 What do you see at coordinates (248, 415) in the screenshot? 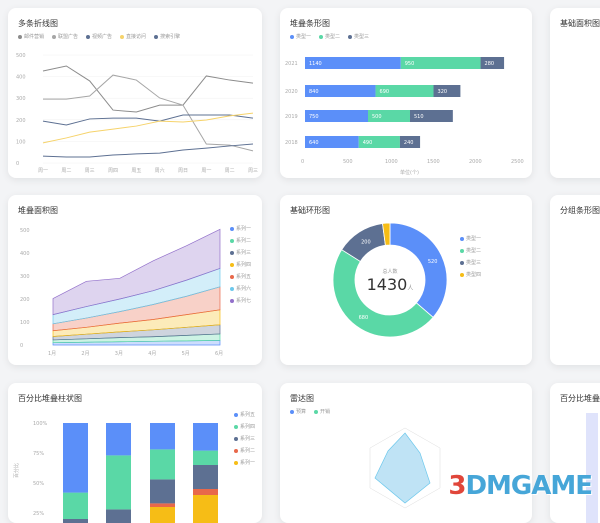
I see `legend-label: 系列五` at bounding box center [248, 415].